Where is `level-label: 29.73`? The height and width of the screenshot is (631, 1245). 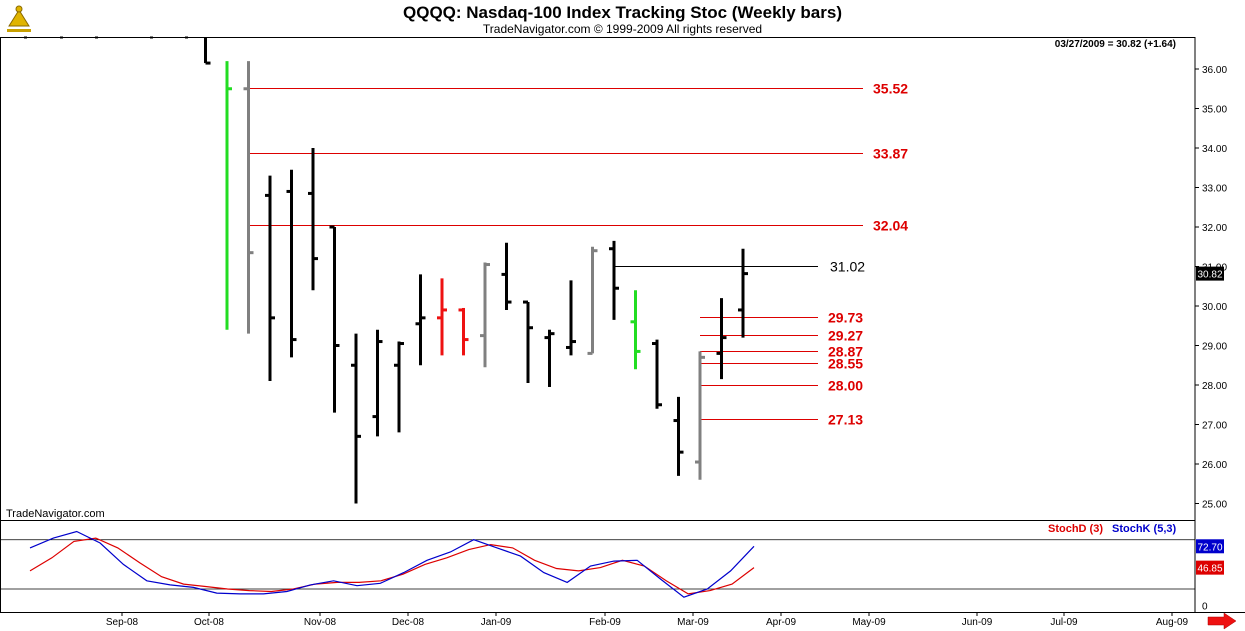 level-label: 29.73 is located at coordinates (845, 318).